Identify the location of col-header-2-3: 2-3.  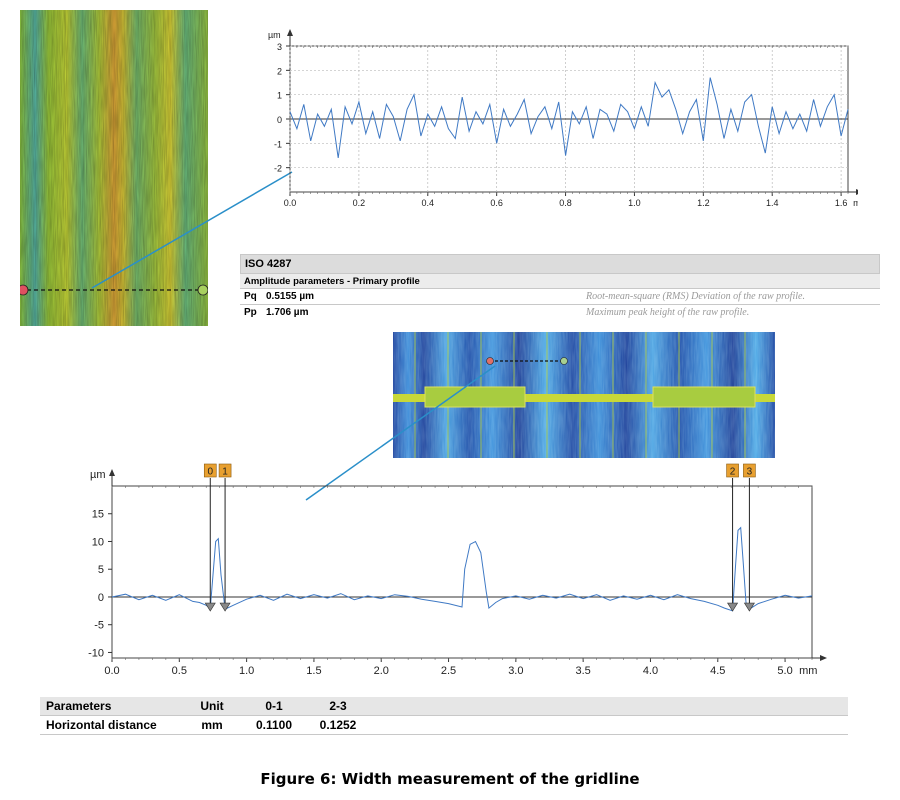
(338, 706).